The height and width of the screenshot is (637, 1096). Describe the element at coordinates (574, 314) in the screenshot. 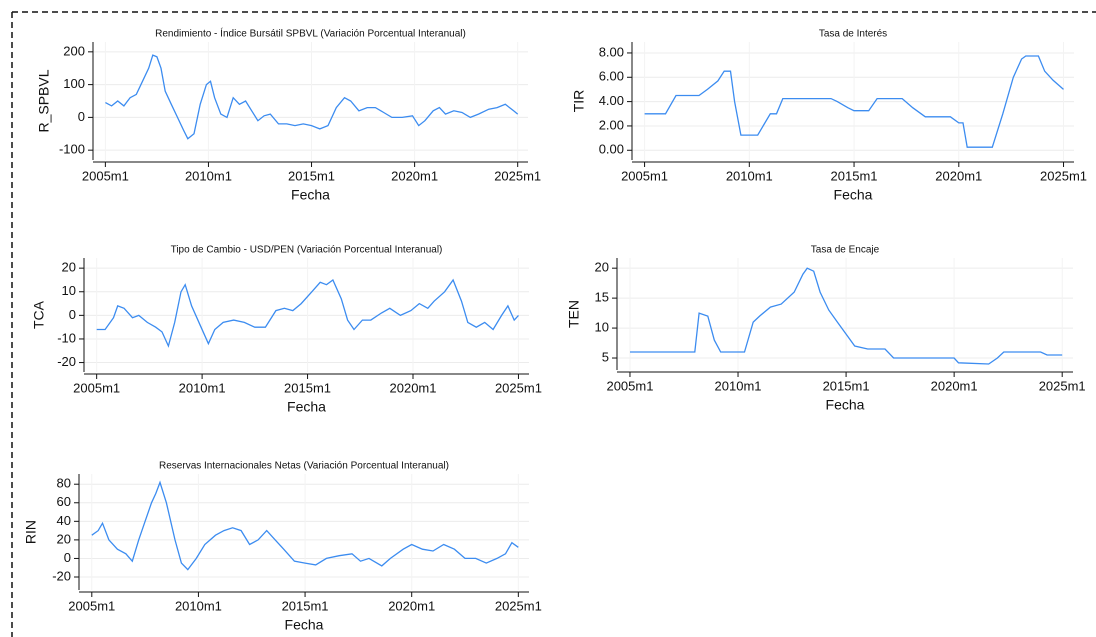

I see `y-axis-label: TEN` at that location.